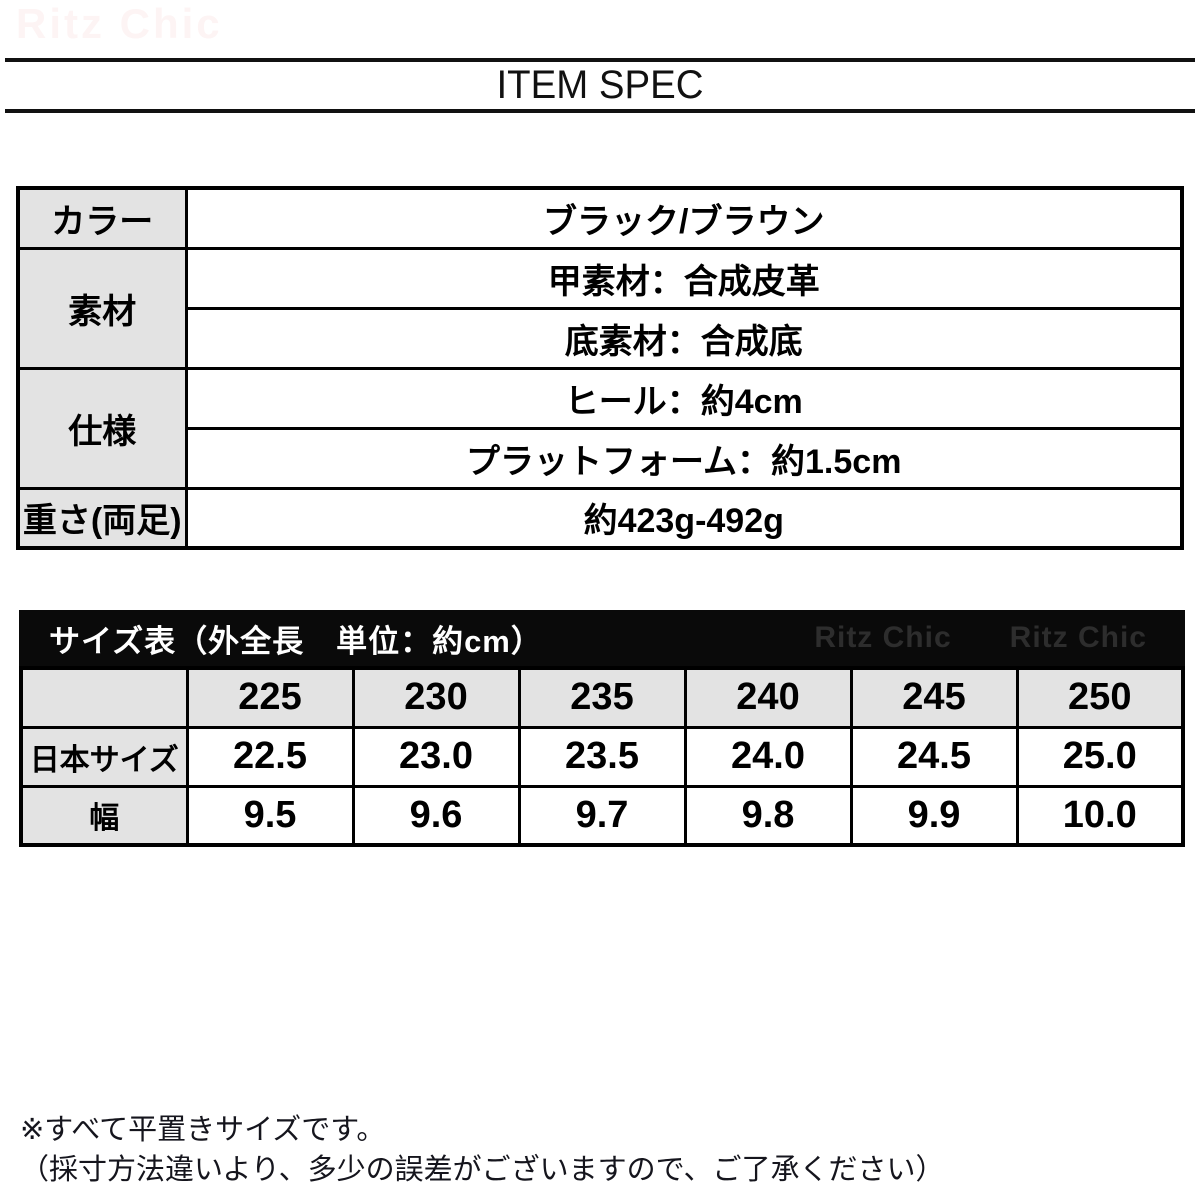 This screenshot has width=1200, height=1200. I want to click on size-table-title: サイズ表（外全長 単位：約cm）, so click(296, 641).